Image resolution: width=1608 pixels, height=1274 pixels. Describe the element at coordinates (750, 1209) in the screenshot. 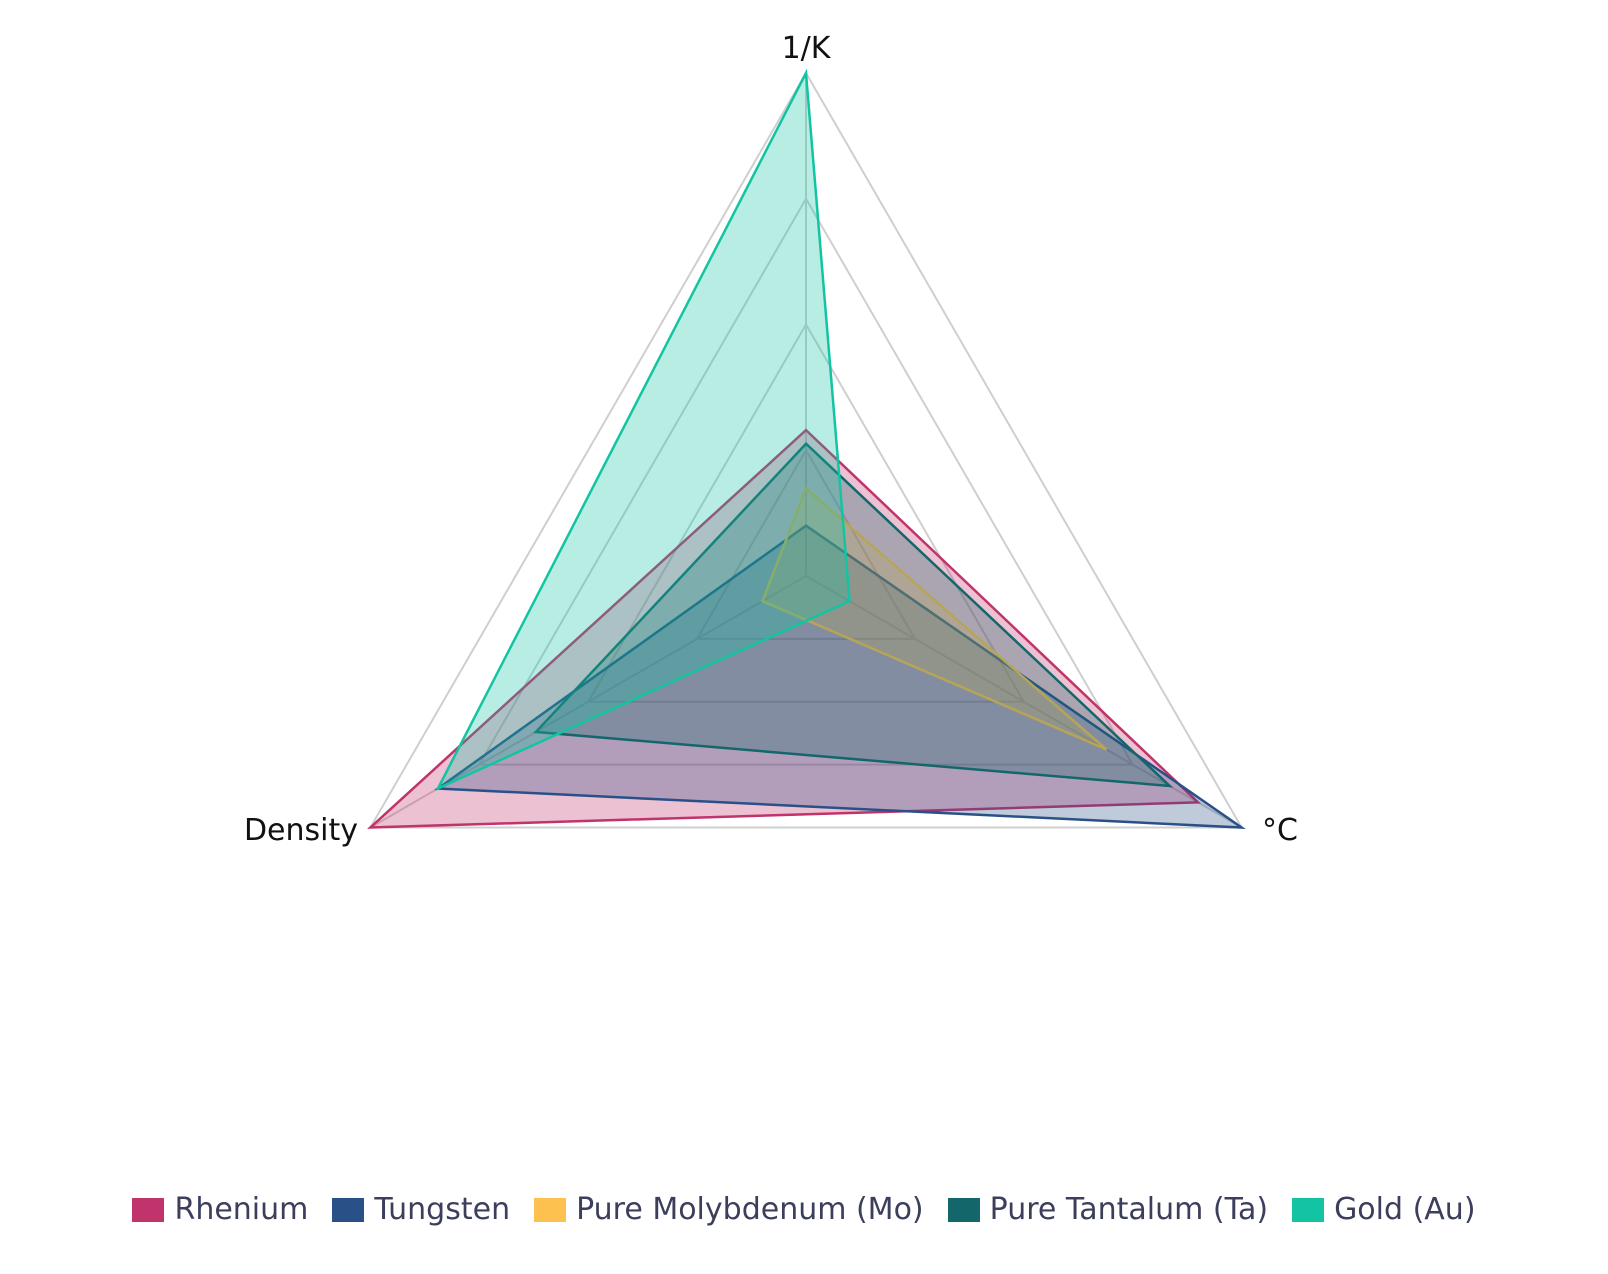

I see `legend-label: Pure Molybdenum (Mo)` at that location.